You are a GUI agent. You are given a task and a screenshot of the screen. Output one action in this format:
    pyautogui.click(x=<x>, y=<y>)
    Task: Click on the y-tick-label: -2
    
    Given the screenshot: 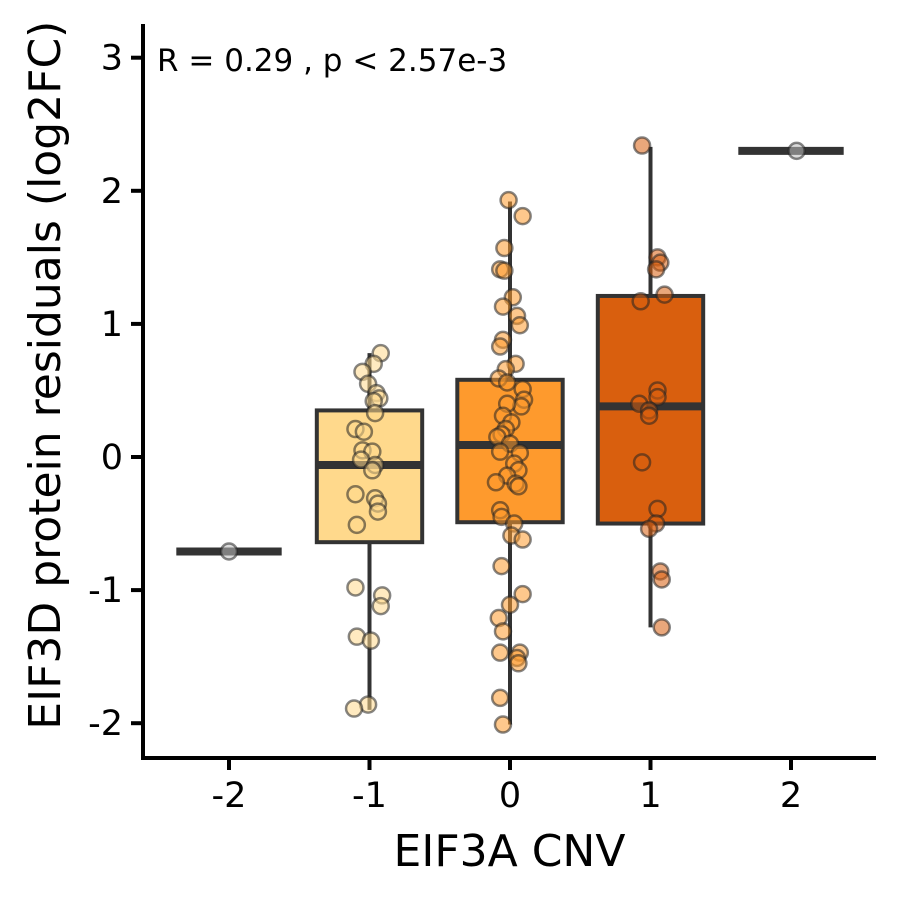 What is the action you would take?
    pyautogui.click(x=105, y=724)
    